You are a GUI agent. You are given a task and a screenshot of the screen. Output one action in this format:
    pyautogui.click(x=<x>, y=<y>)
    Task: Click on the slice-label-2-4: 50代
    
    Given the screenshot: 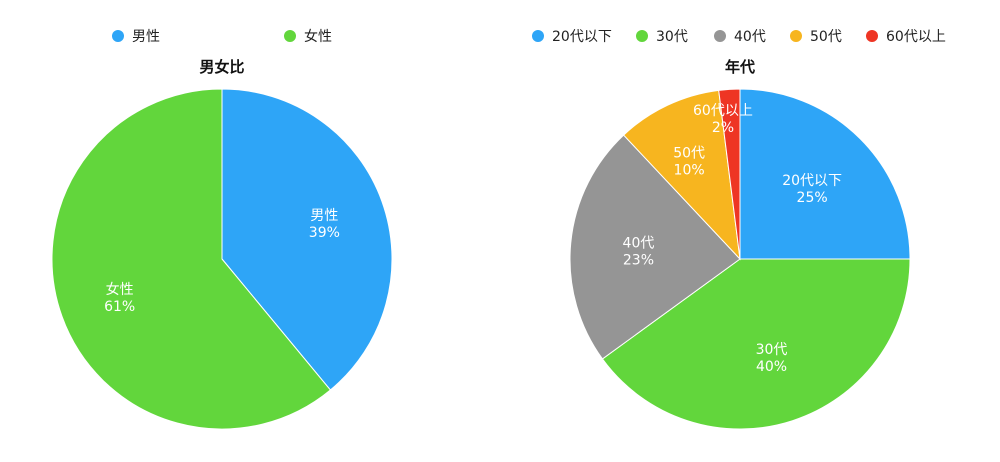 What is the action you would take?
    pyautogui.click(x=689, y=154)
    